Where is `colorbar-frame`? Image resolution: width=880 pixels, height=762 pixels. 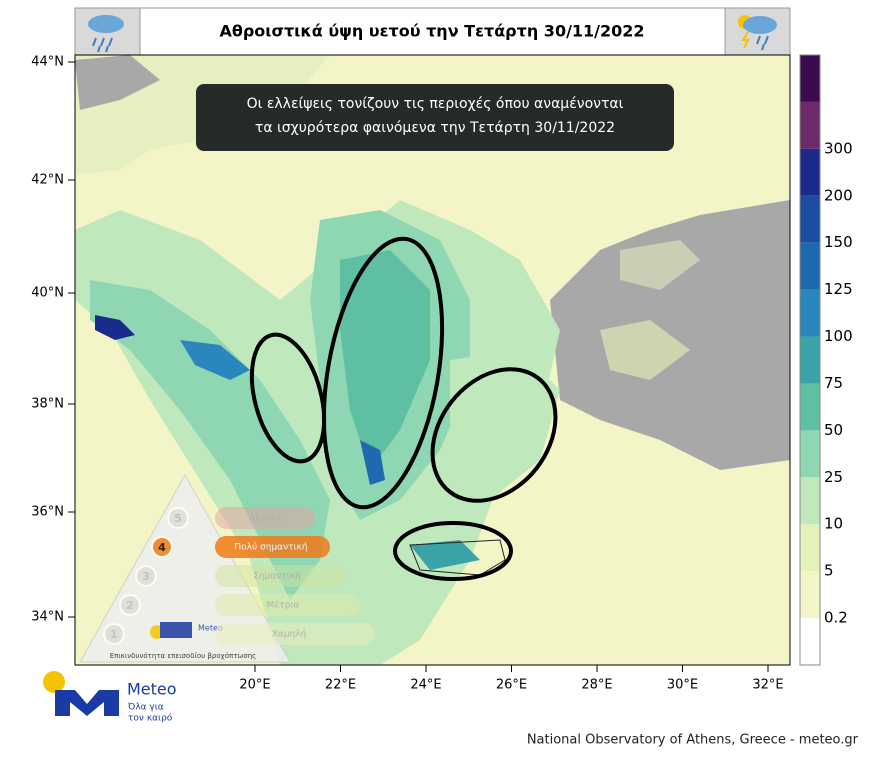 colorbar-frame is located at coordinates (810, 360).